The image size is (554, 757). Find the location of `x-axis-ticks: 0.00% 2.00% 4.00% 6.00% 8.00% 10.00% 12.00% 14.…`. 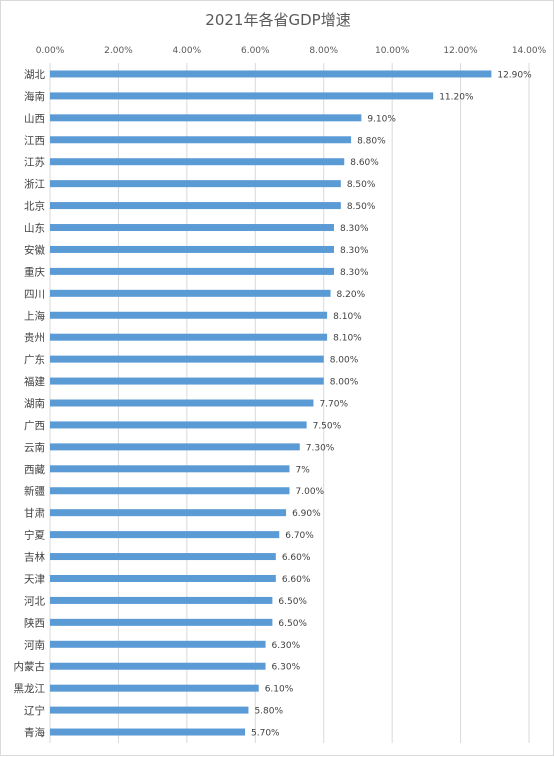

x-axis-ticks: 0.00% 2.00% 4.00% 6.00% 8.00% 10.00% 12.00% 14.… is located at coordinates (291, 51).